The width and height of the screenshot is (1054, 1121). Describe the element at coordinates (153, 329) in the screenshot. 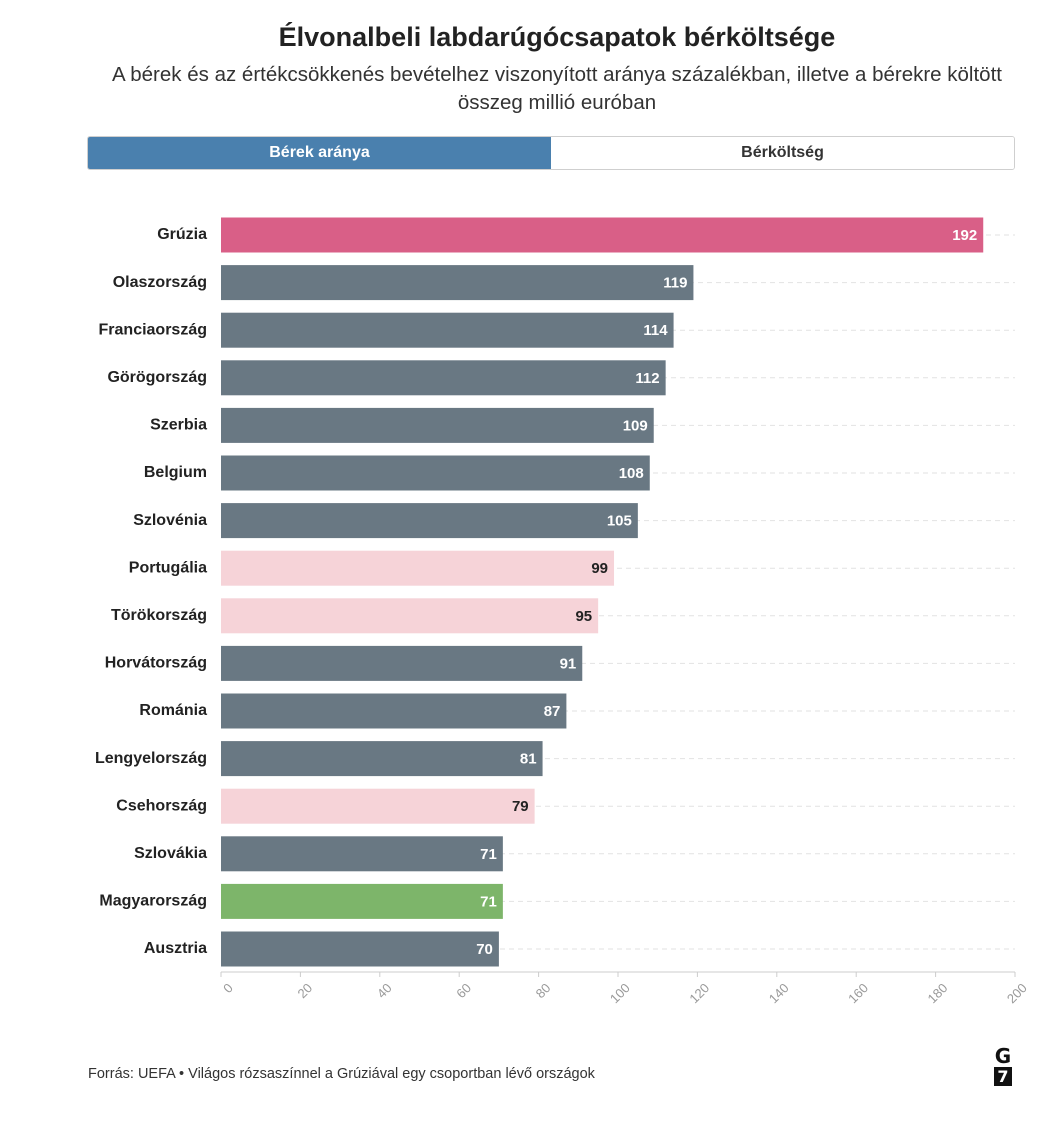

I see `category-label: Franciaország` at that location.